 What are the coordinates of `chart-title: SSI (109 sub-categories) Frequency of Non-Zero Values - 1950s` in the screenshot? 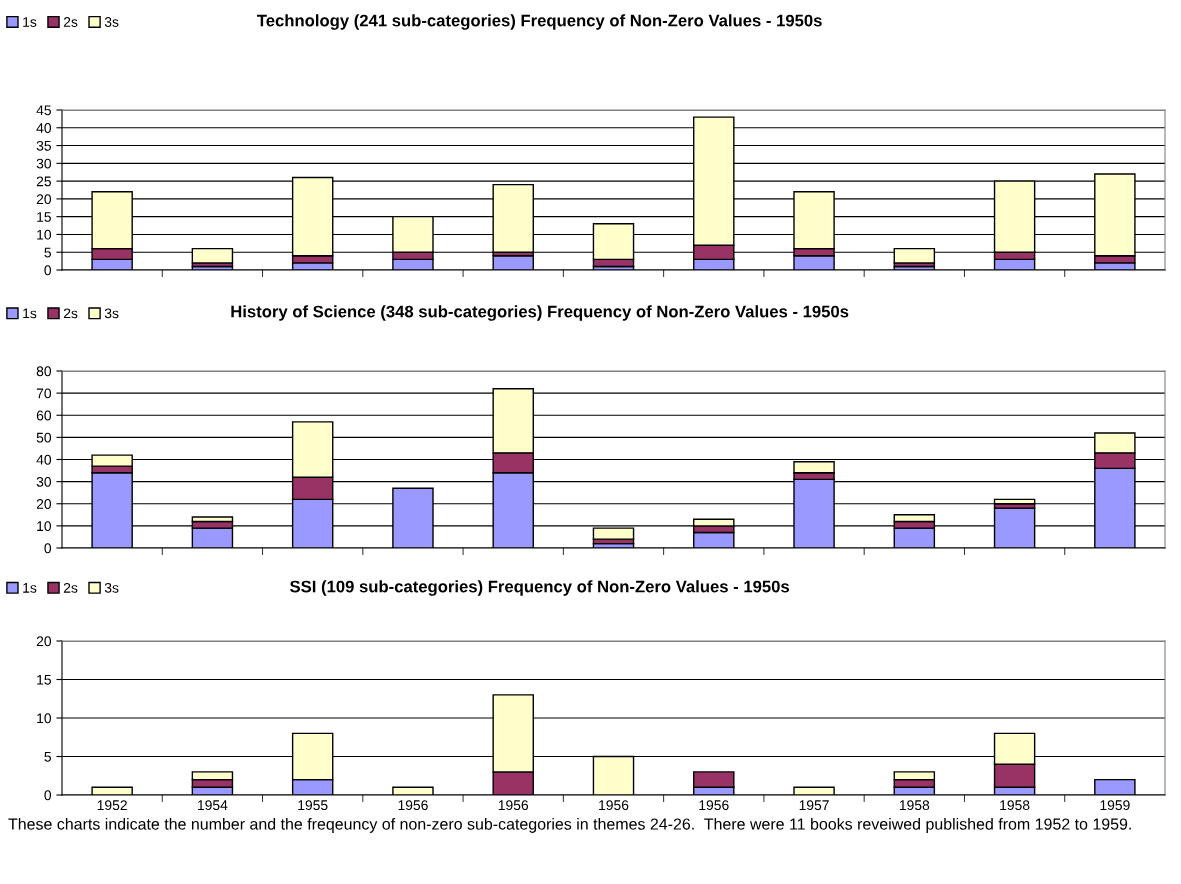 It's located at (540, 588).